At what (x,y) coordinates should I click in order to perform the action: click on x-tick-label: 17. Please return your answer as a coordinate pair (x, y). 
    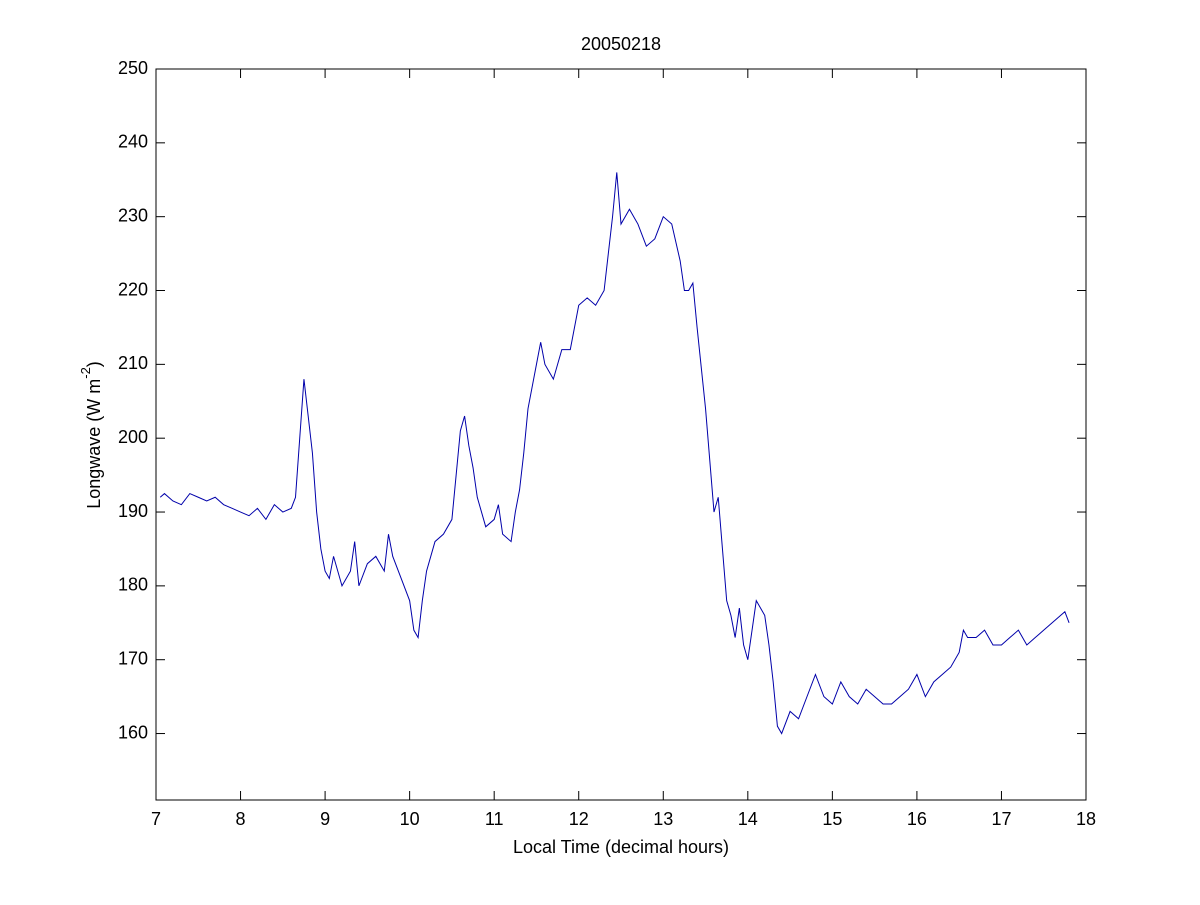
    Looking at the image, I should click on (1001, 819).